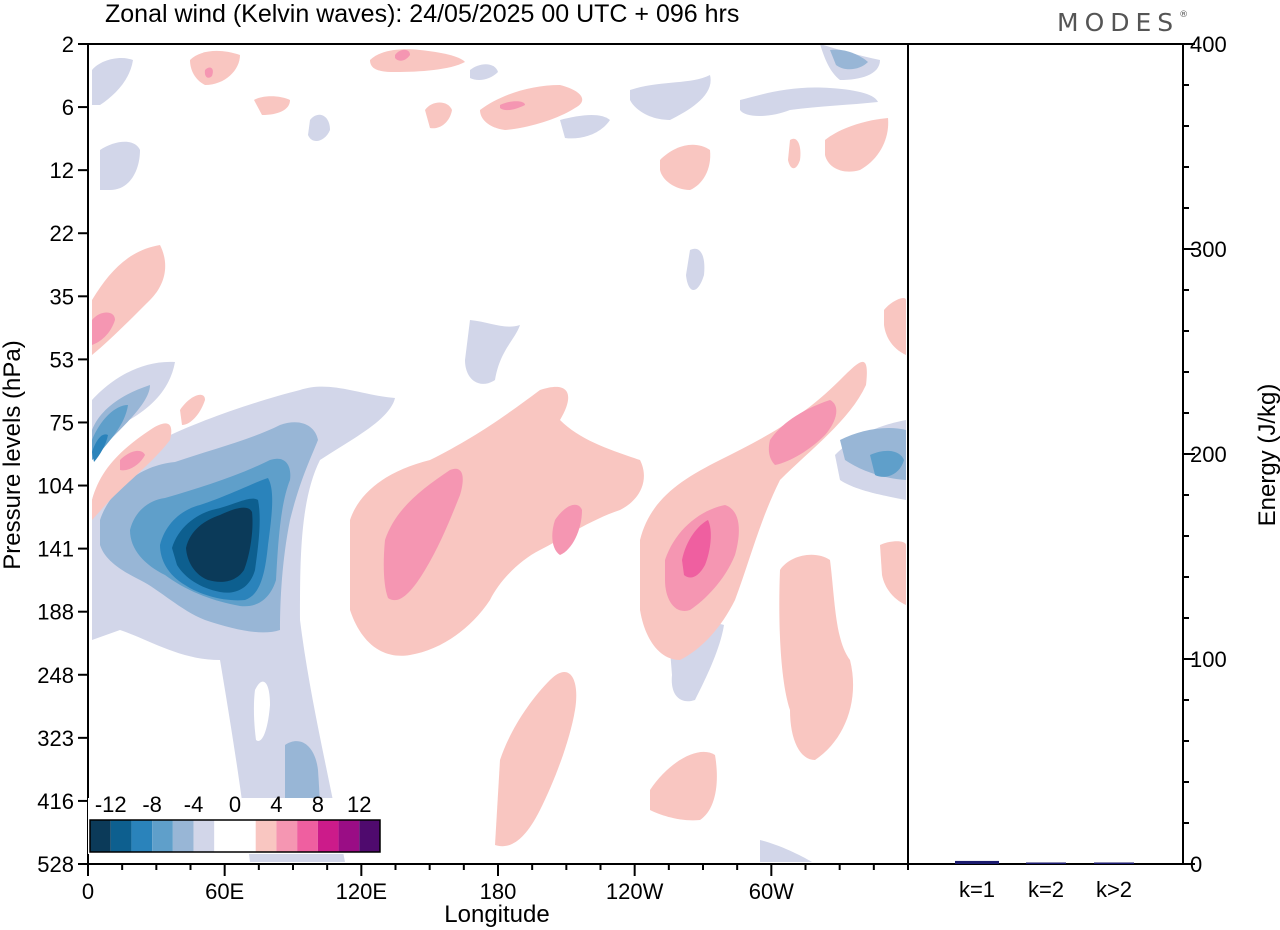 Image resolution: width=1280 pixels, height=930 pixels. Describe the element at coordinates (55, 738) in the screenshot. I see `y-tick-label: 323` at that location.